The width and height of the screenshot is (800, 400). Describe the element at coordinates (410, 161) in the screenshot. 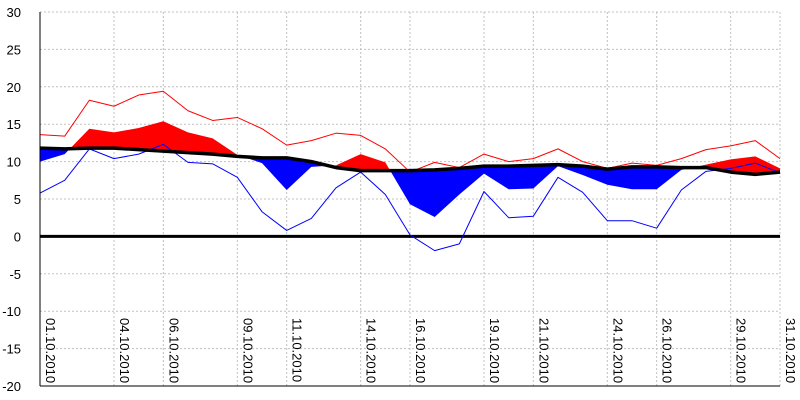

I see `long-term-mean-line` at that location.